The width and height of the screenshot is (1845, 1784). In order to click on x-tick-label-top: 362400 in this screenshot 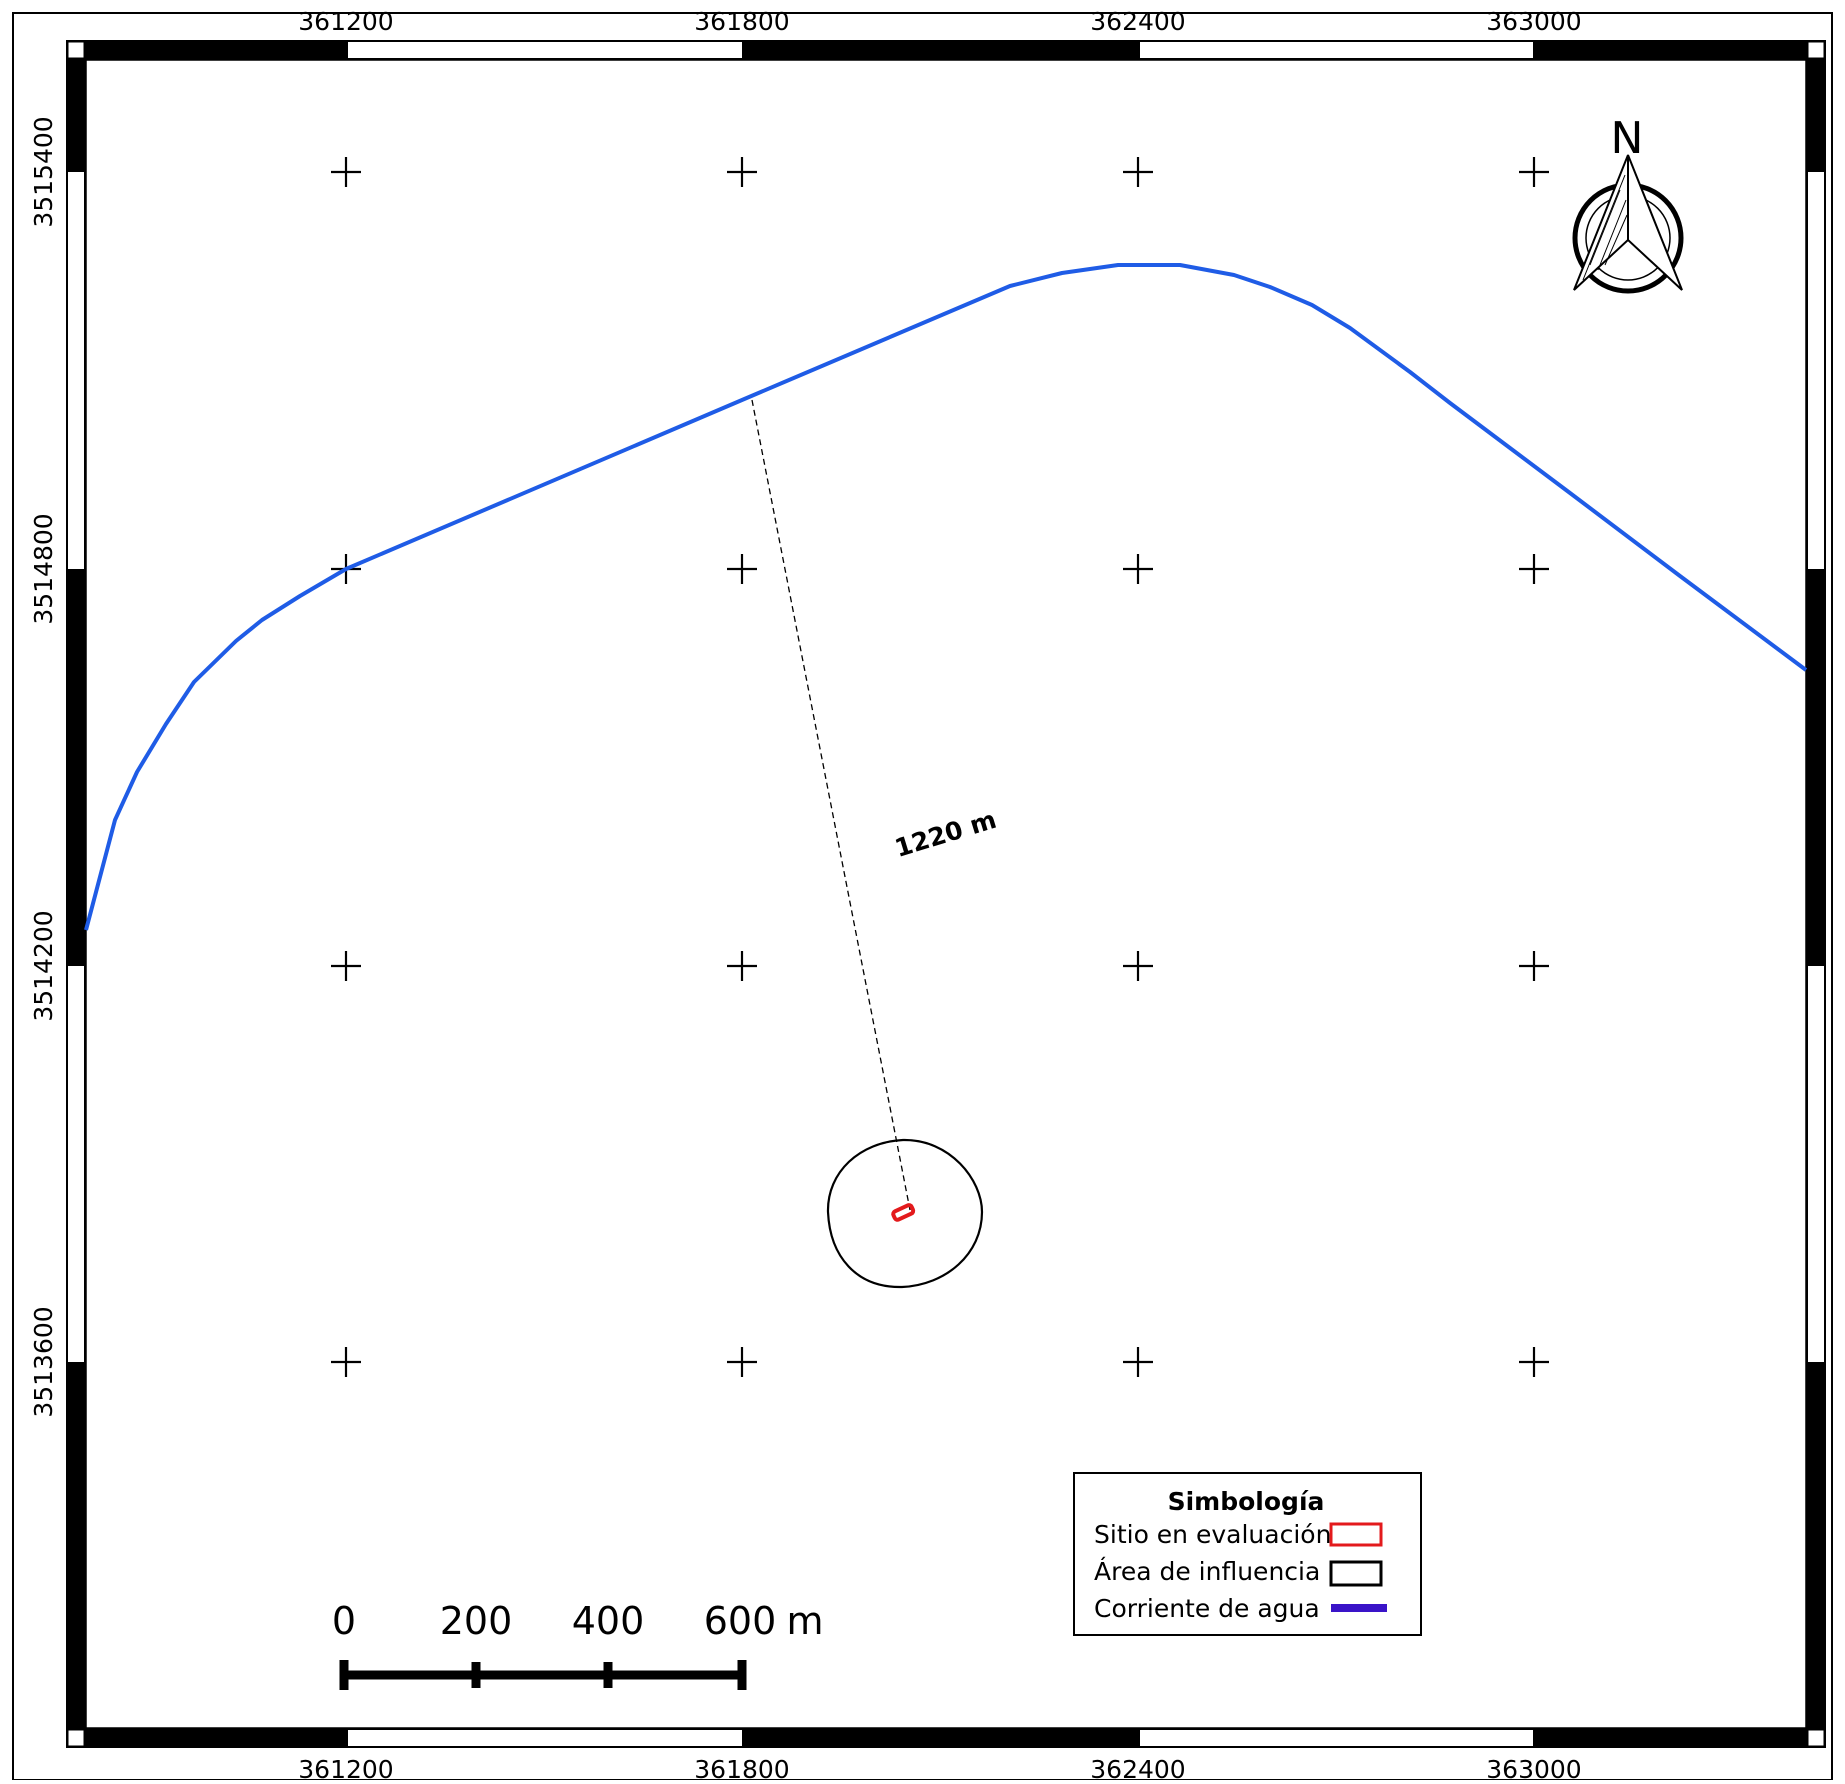, I will do `click(1137, 21)`.